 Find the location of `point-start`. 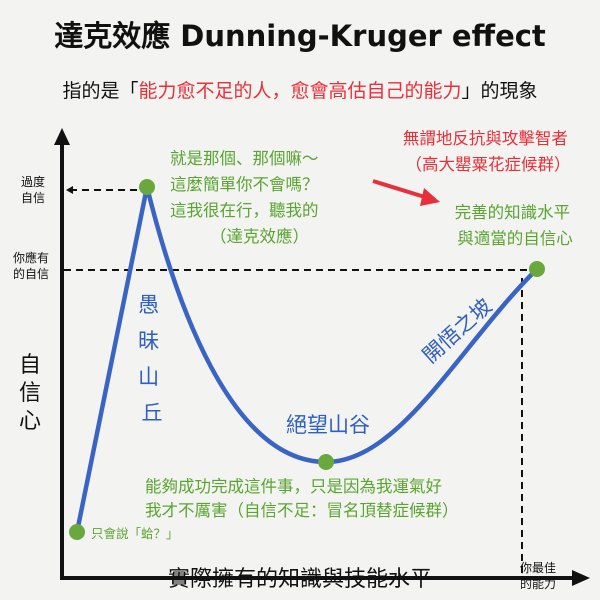

point-start is located at coordinates (77, 532).